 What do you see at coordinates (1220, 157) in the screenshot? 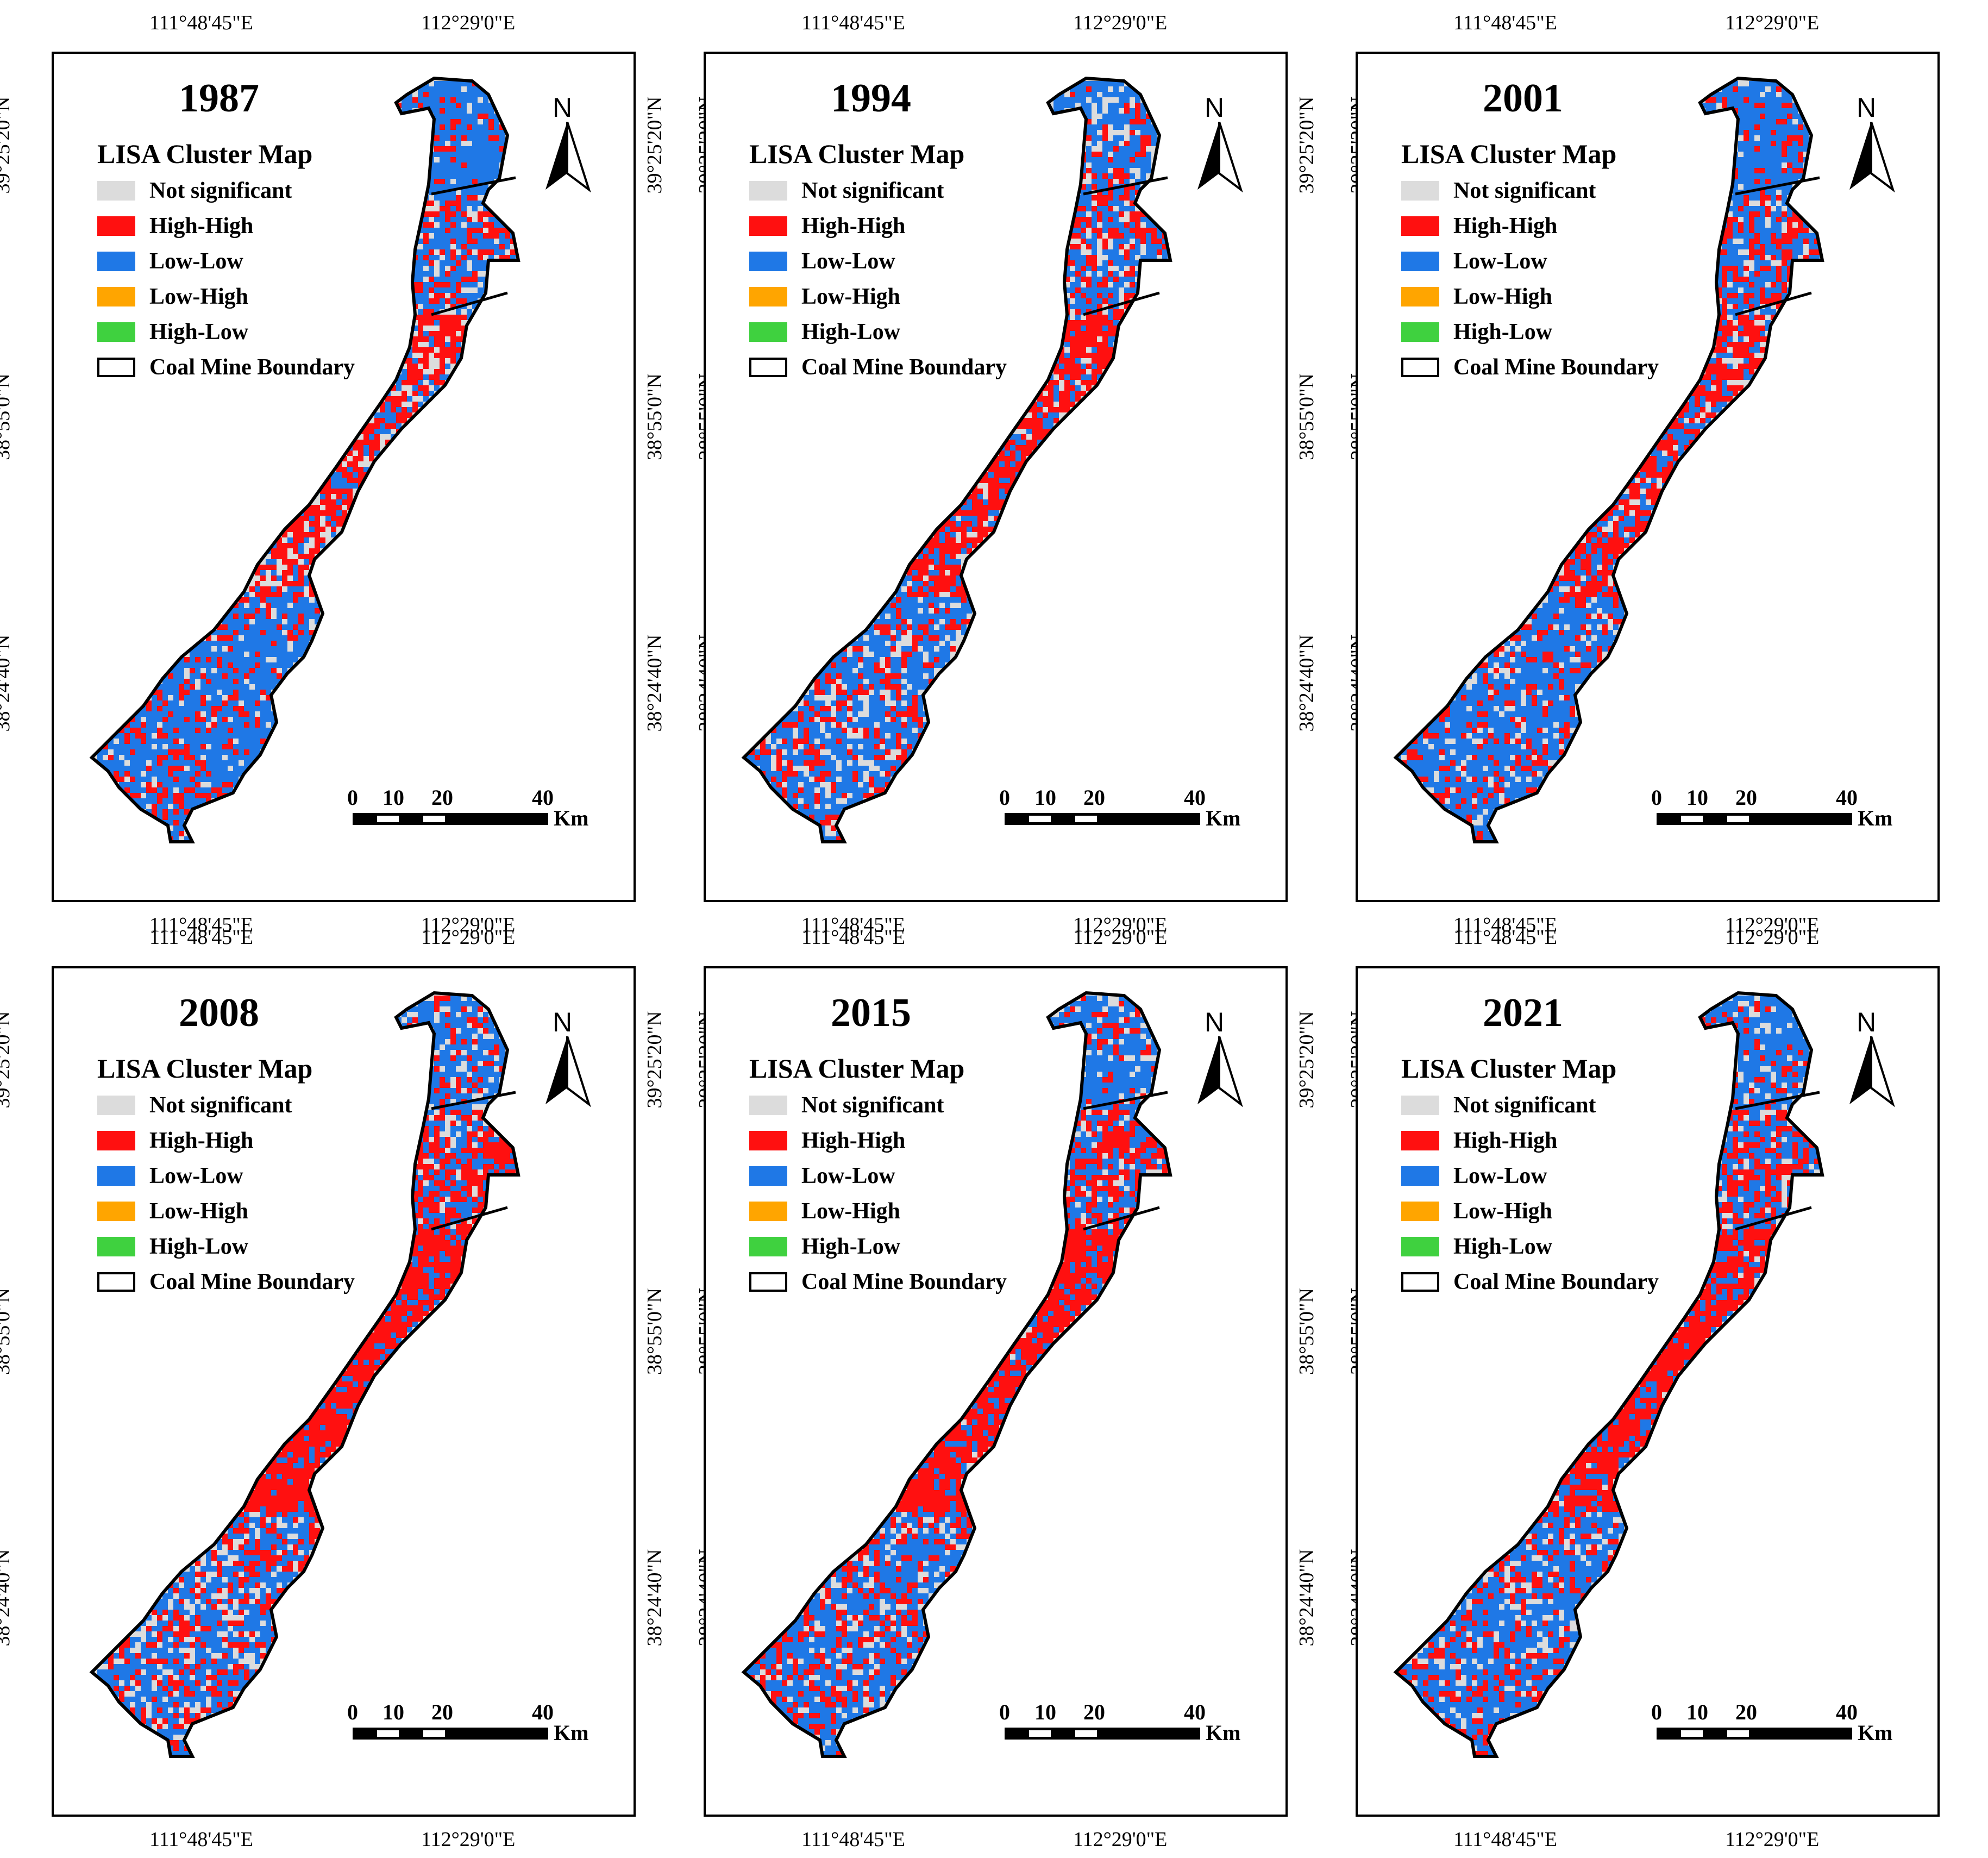
I see `north-arrow-icon` at bounding box center [1220, 157].